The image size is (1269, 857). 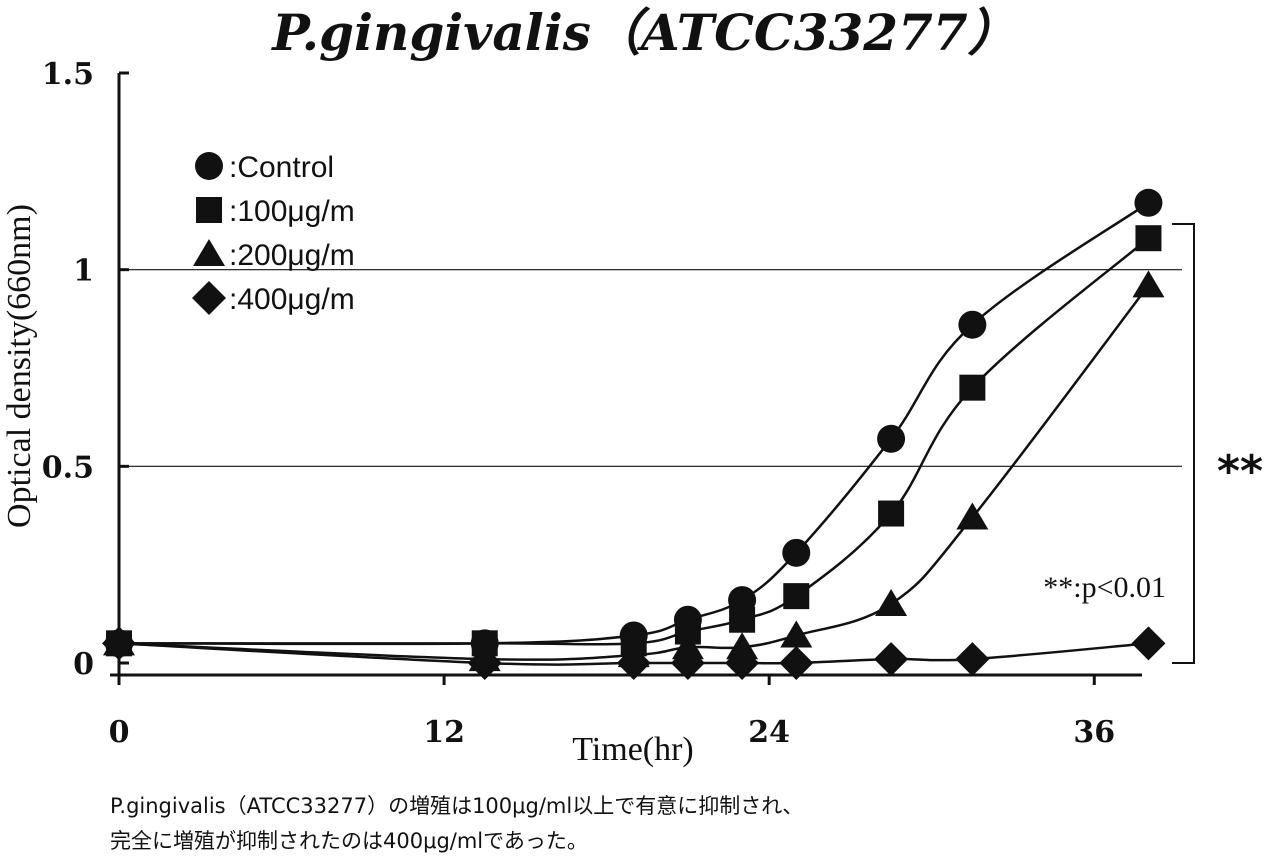 I want to click on legend: :Control :100μg/m :200μg/m :400μg/m, so click(x=273, y=233).